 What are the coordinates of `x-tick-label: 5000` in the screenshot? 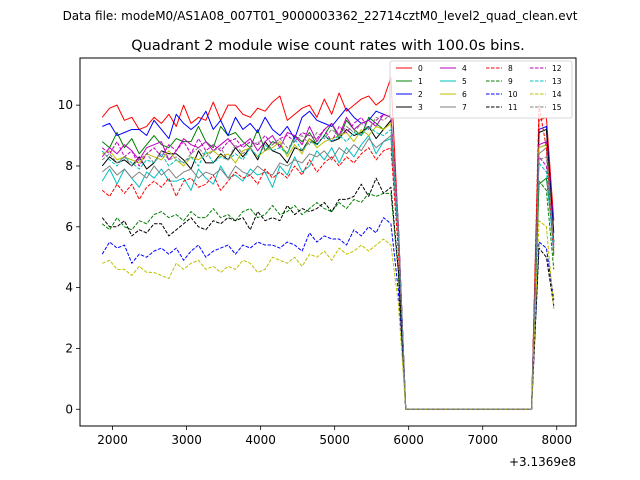 It's located at (334, 440).